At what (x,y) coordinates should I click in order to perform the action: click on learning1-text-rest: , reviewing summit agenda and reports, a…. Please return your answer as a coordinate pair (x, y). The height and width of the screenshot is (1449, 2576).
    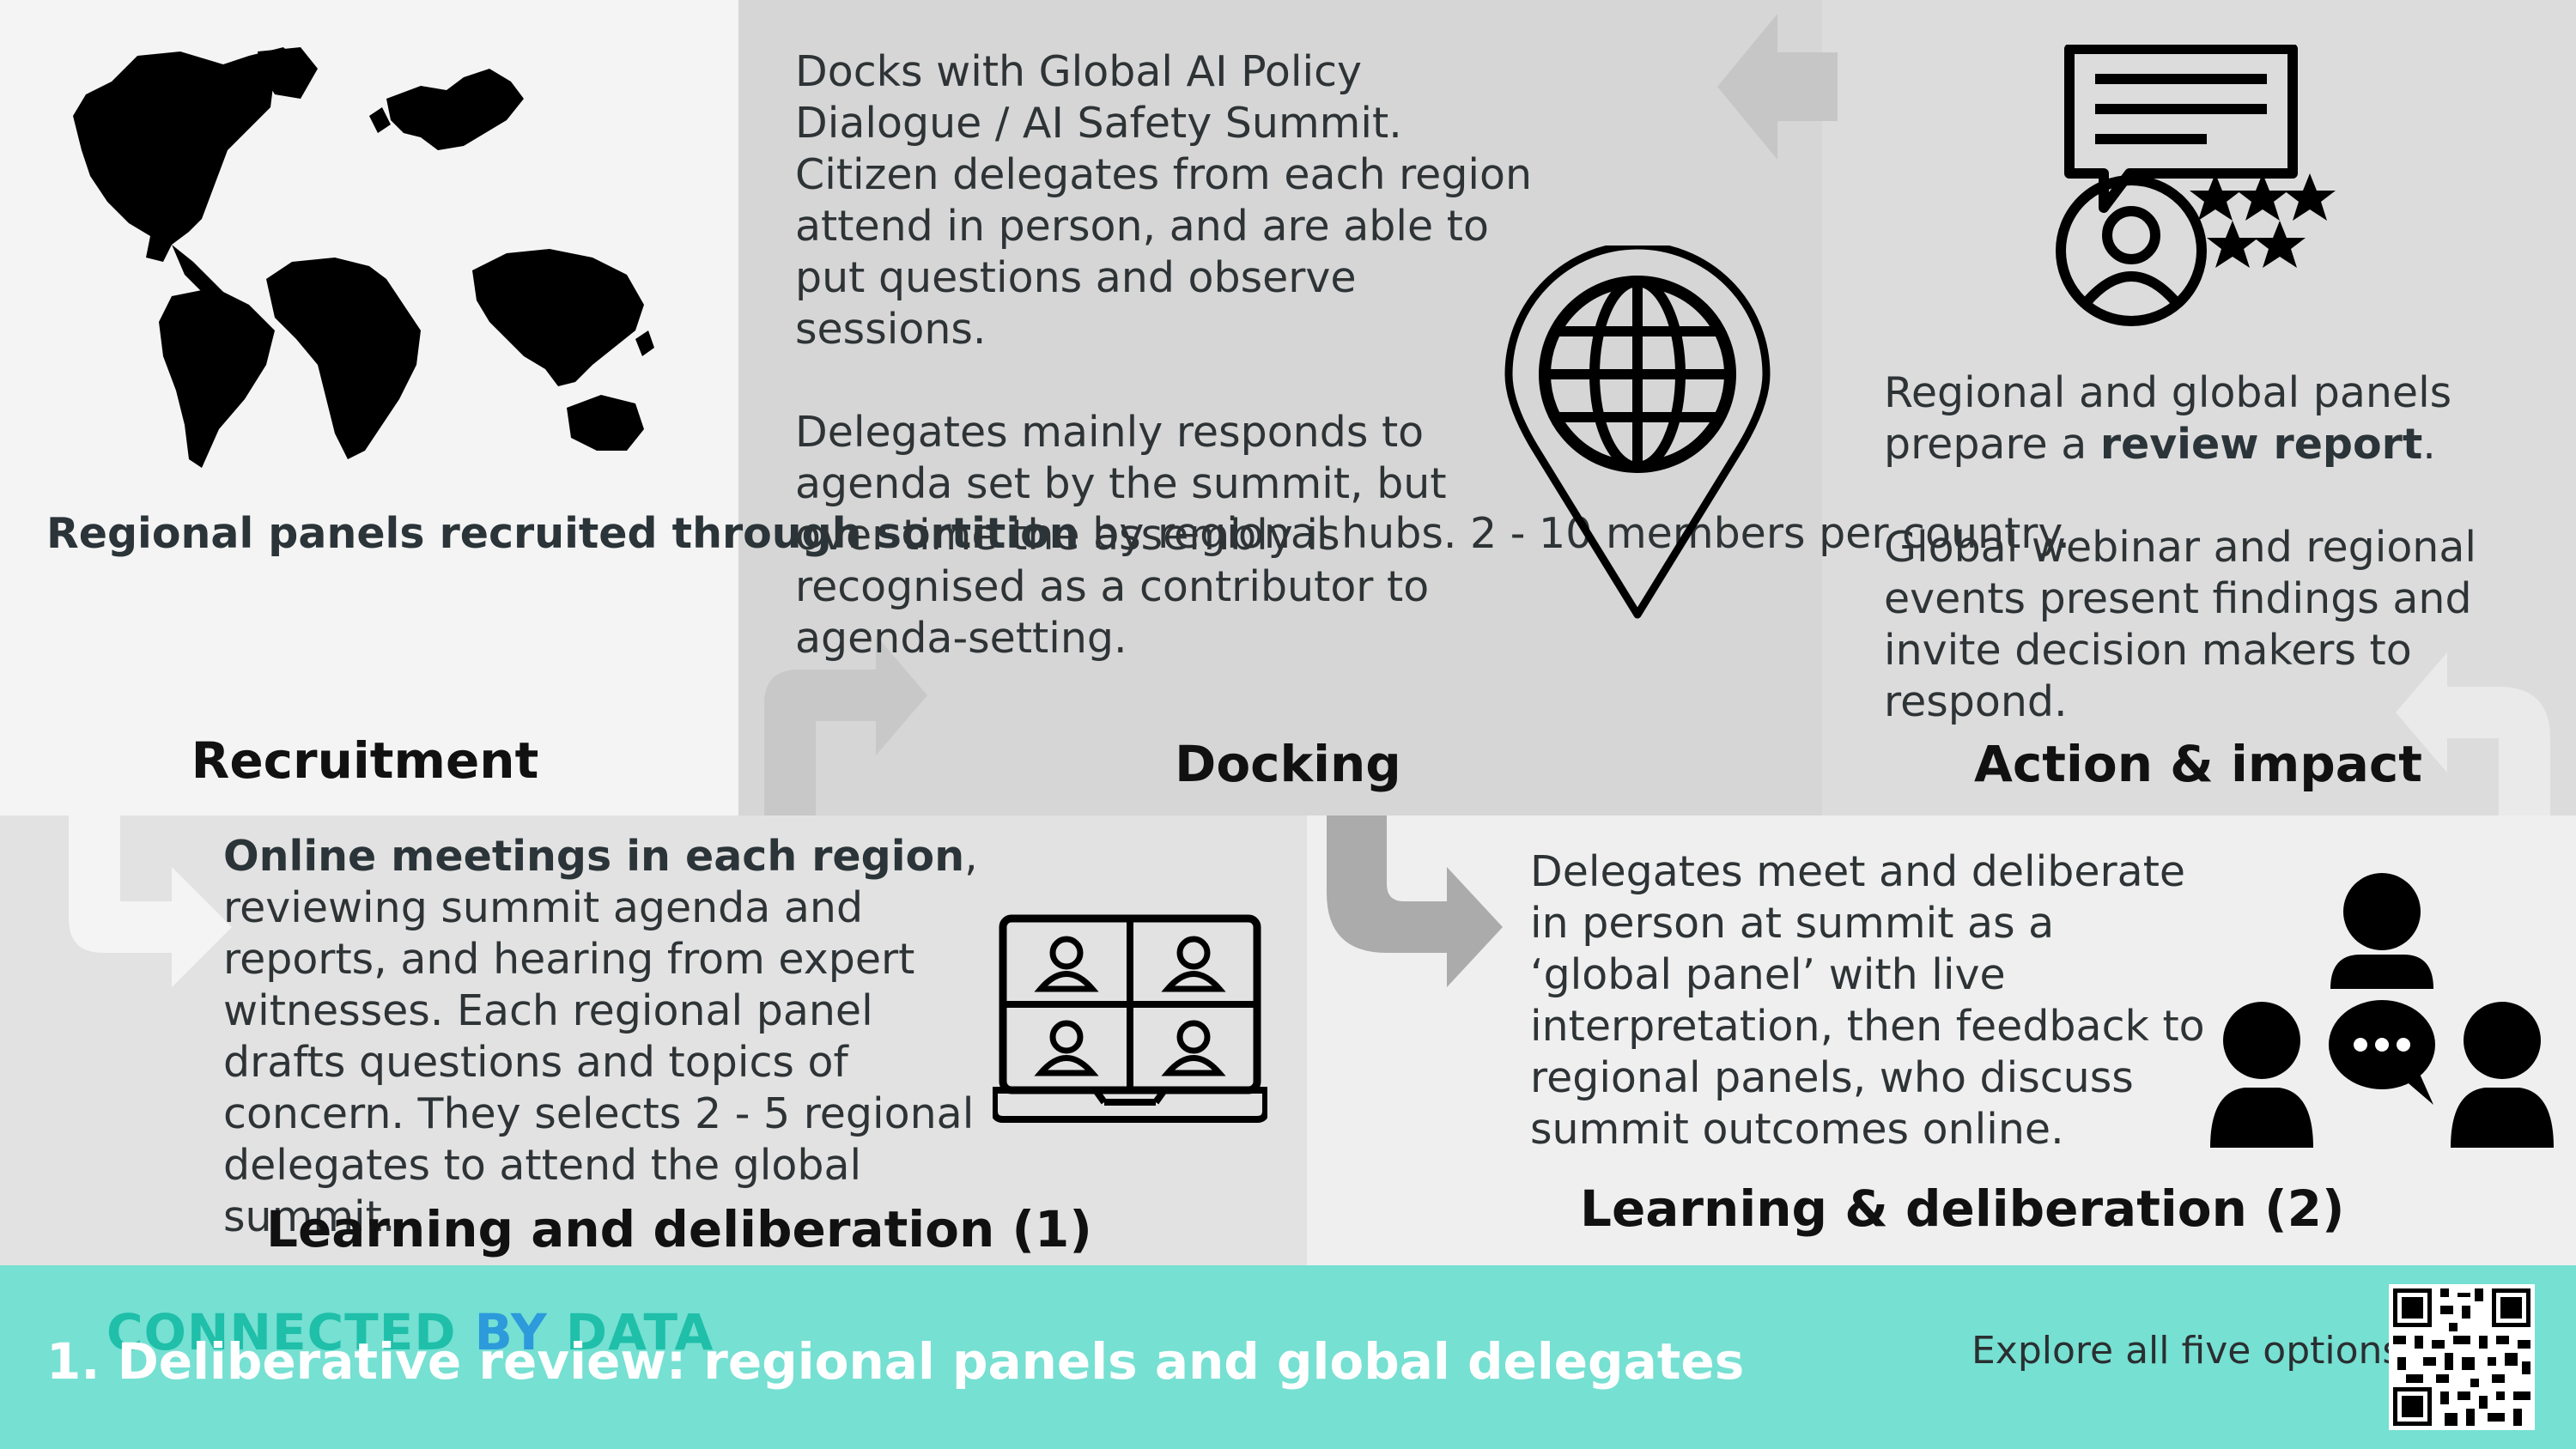
    Looking at the image, I should click on (600, 1036).